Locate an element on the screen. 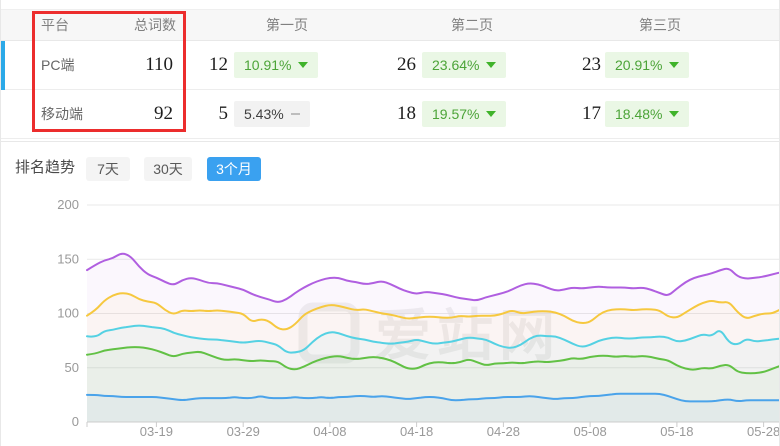 This screenshot has width=780, height=446. percent-value: 19.57% is located at coordinates (456, 114).